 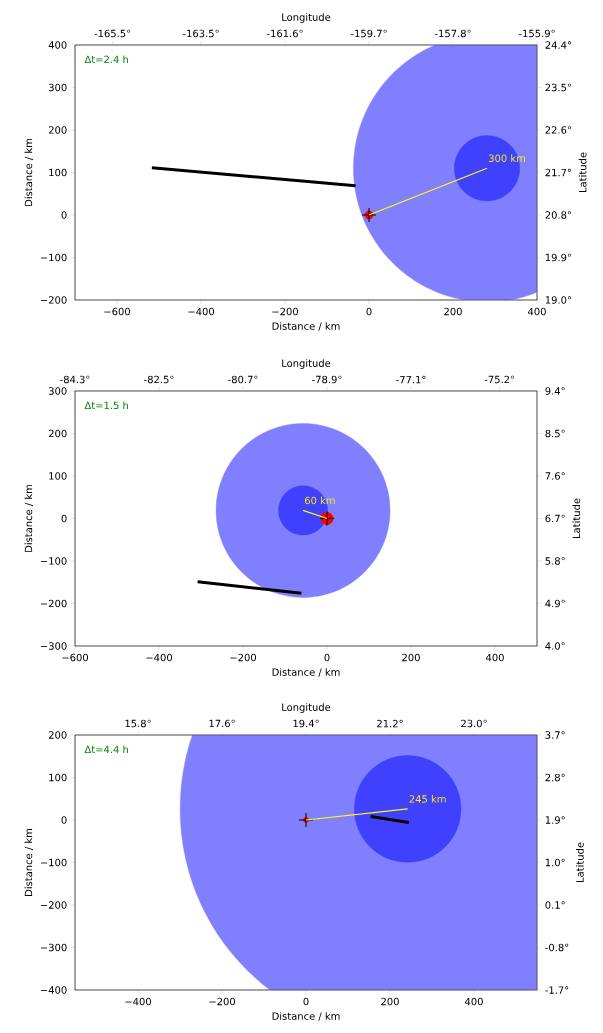 What do you see at coordinates (222, 723) in the screenshot?
I see `x2-tick-label: 17.6°` at bounding box center [222, 723].